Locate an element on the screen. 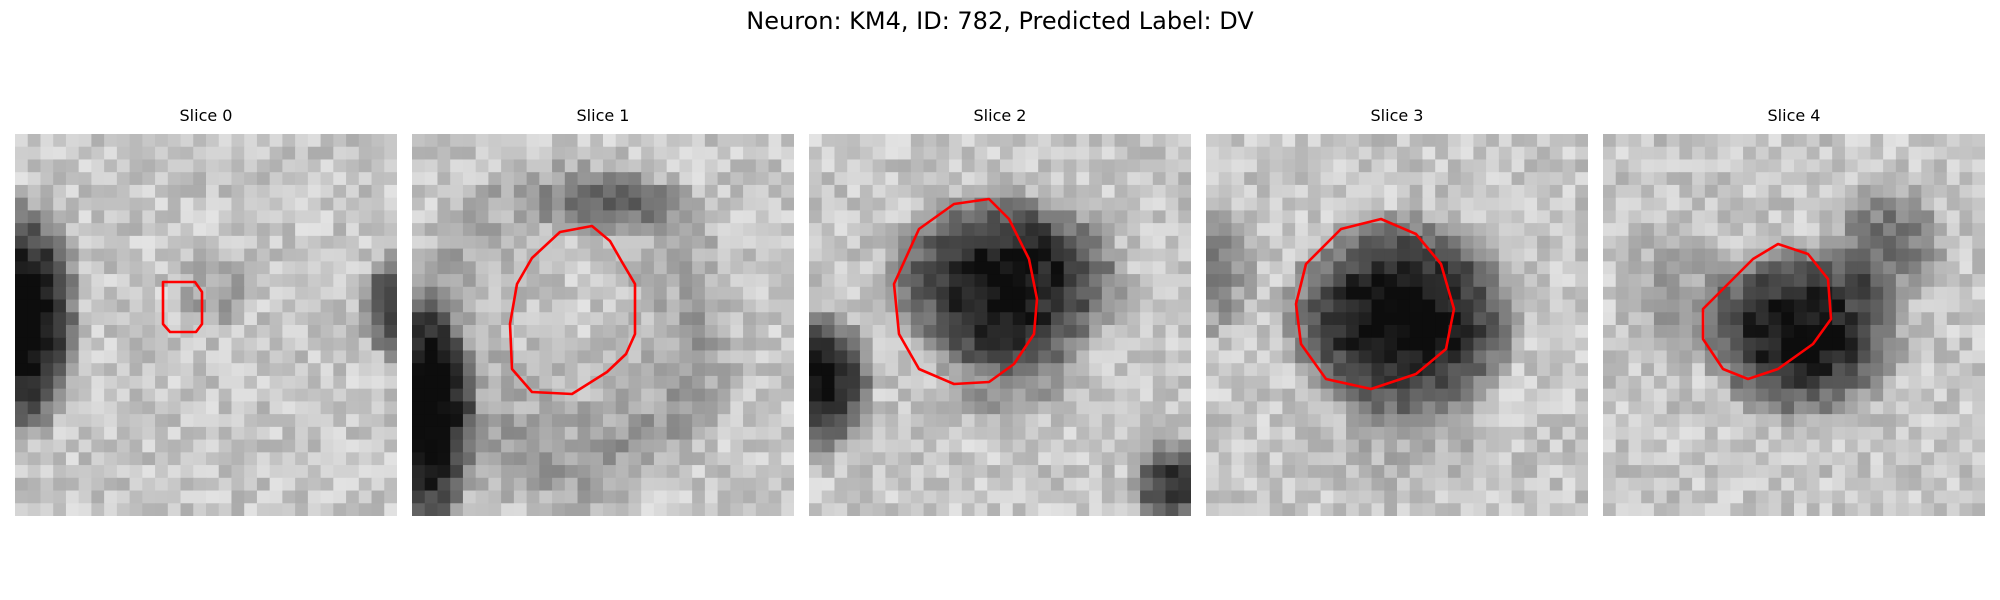  slice-title-4: Slice 4 is located at coordinates (1794, 115).